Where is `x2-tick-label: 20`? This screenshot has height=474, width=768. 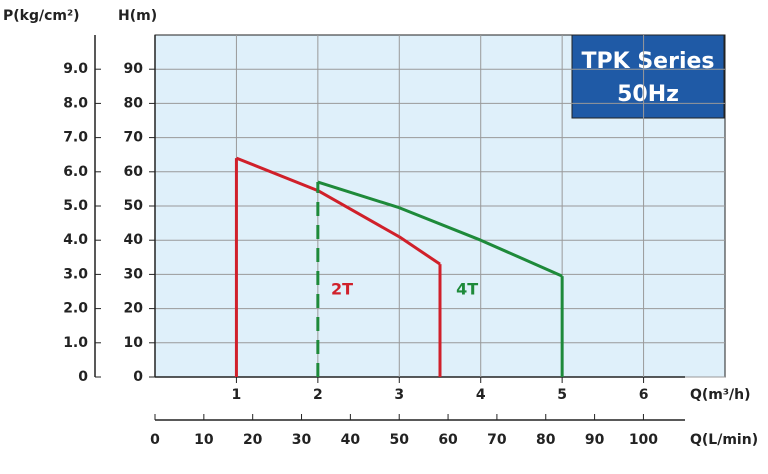 x2-tick-label: 20 is located at coordinates (253, 440).